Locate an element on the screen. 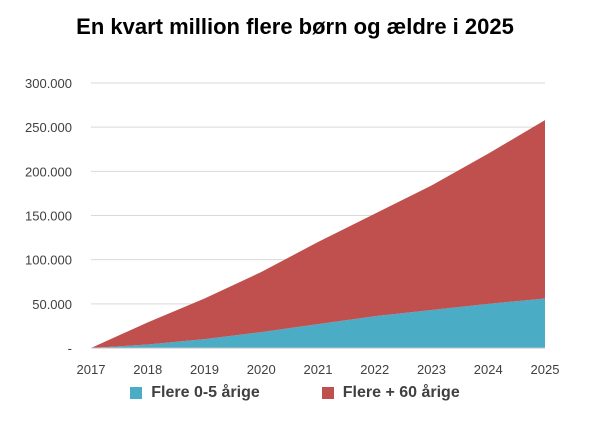 Image resolution: width=590 pixels, height=428 pixels. y-tick-label: 150.000 is located at coordinates (48, 216).